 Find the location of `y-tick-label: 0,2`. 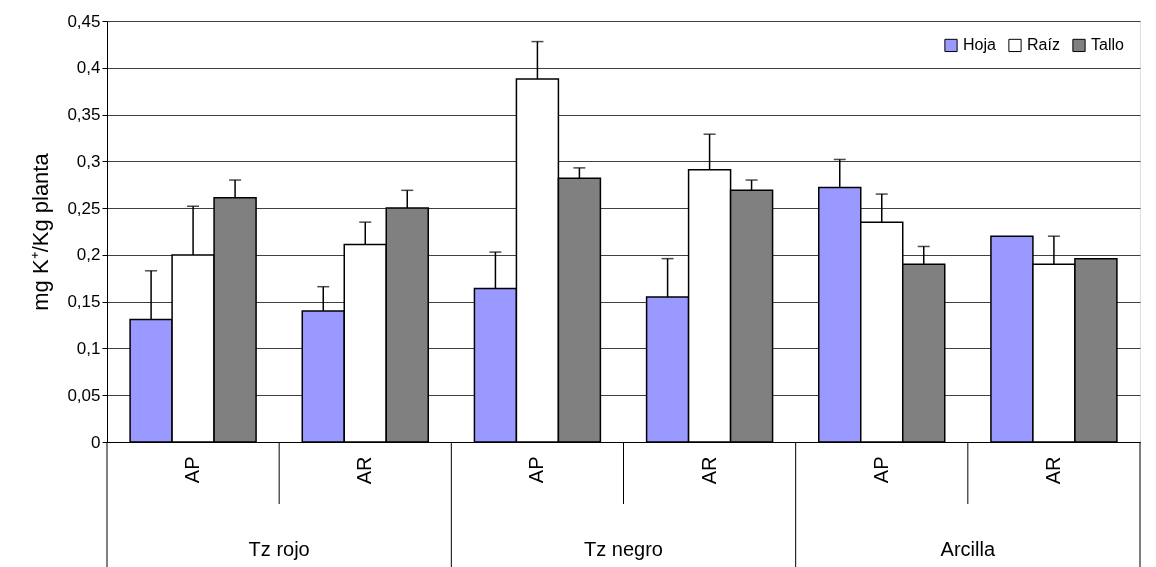

y-tick-label: 0,2 is located at coordinates (88, 255).